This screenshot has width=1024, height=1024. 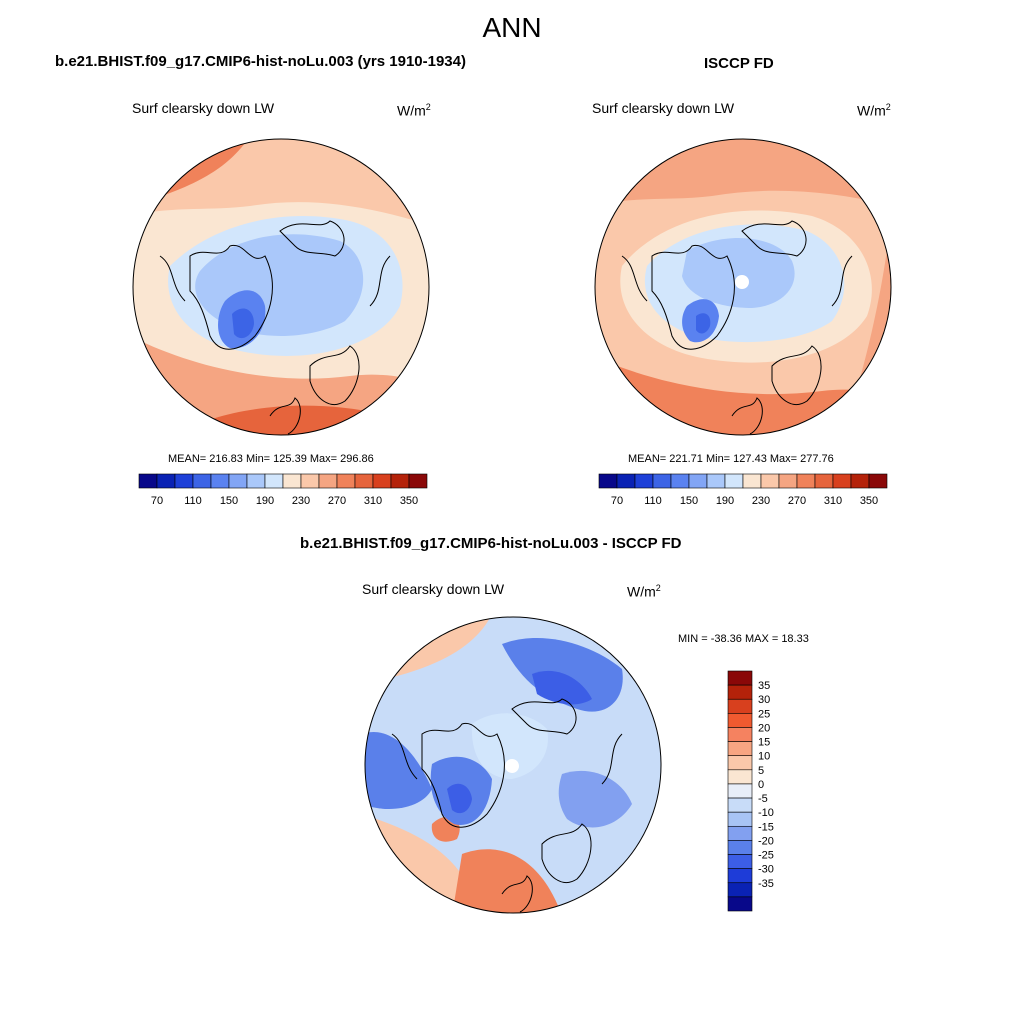 I want to click on diff-colorbar-tick-label: 20, so click(x=764, y=728).